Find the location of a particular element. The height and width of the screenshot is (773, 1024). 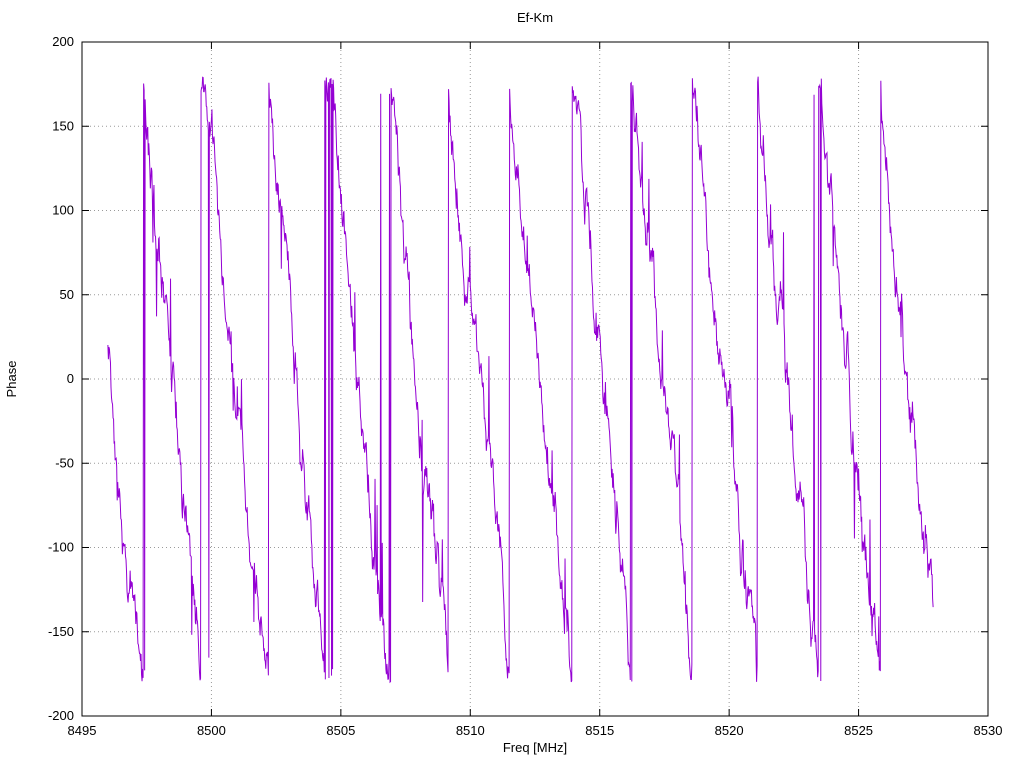

y-tick-label: 100 is located at coordinates (63, 210).